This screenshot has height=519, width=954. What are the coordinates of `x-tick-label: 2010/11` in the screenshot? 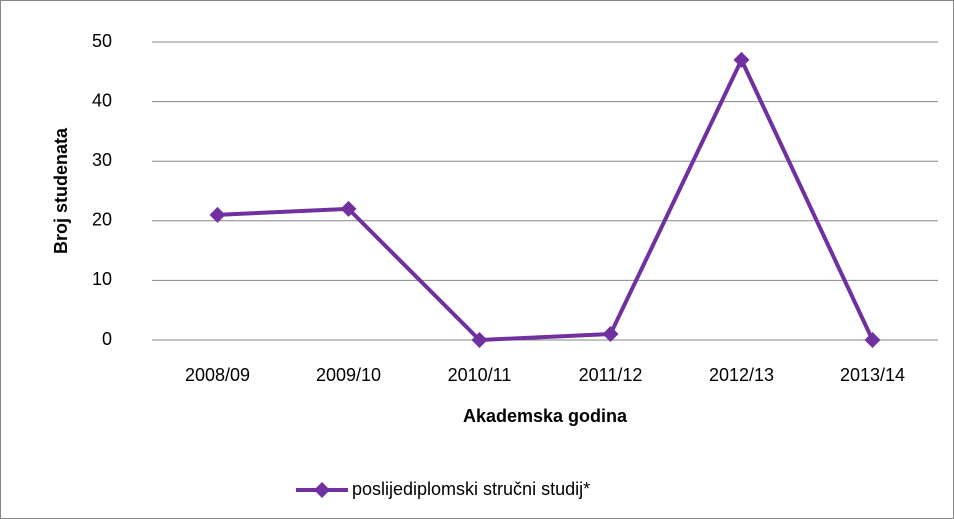 It's located at (480, 375).